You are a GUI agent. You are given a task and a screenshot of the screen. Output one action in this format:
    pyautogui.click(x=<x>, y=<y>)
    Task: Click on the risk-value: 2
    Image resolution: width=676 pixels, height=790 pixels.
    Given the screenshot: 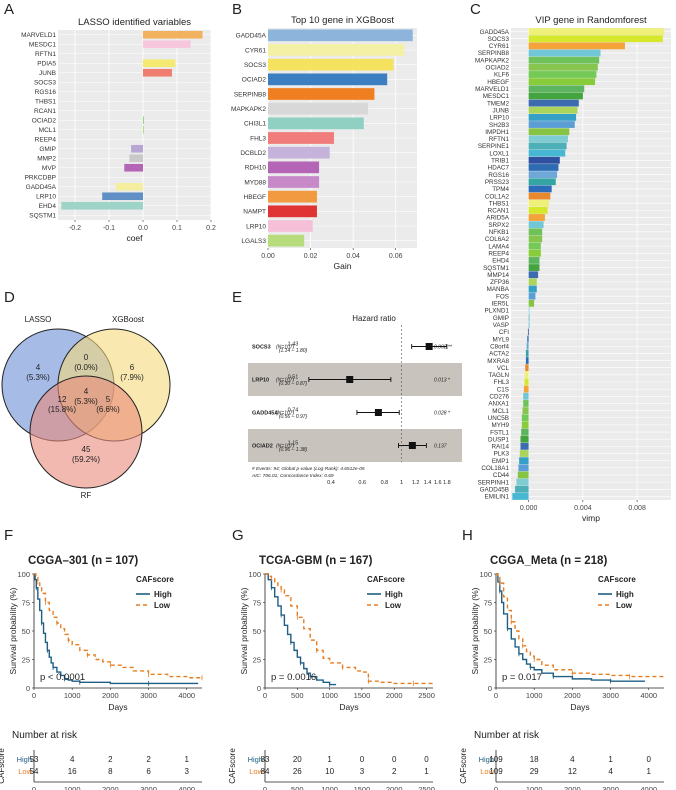 What is the action you would take?
    pyautogui.click(x=148, y=759)
    